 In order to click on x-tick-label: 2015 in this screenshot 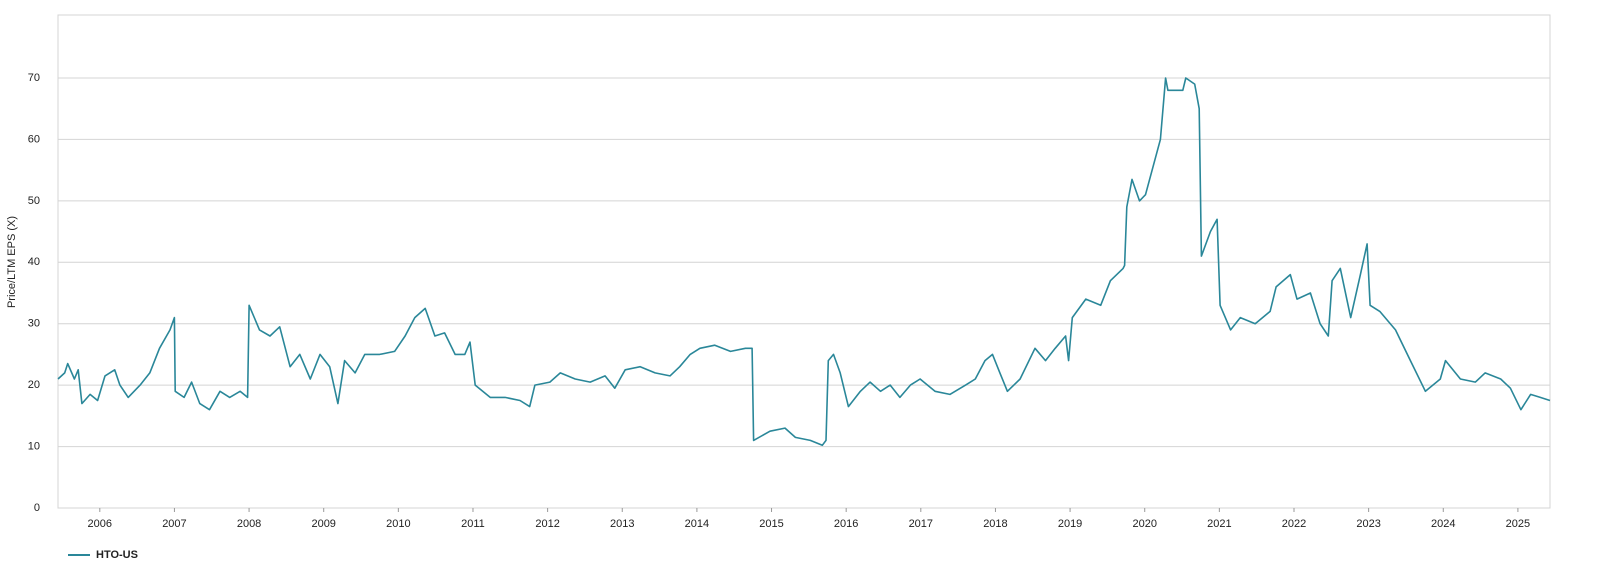, I will do `click(771, 524)`.